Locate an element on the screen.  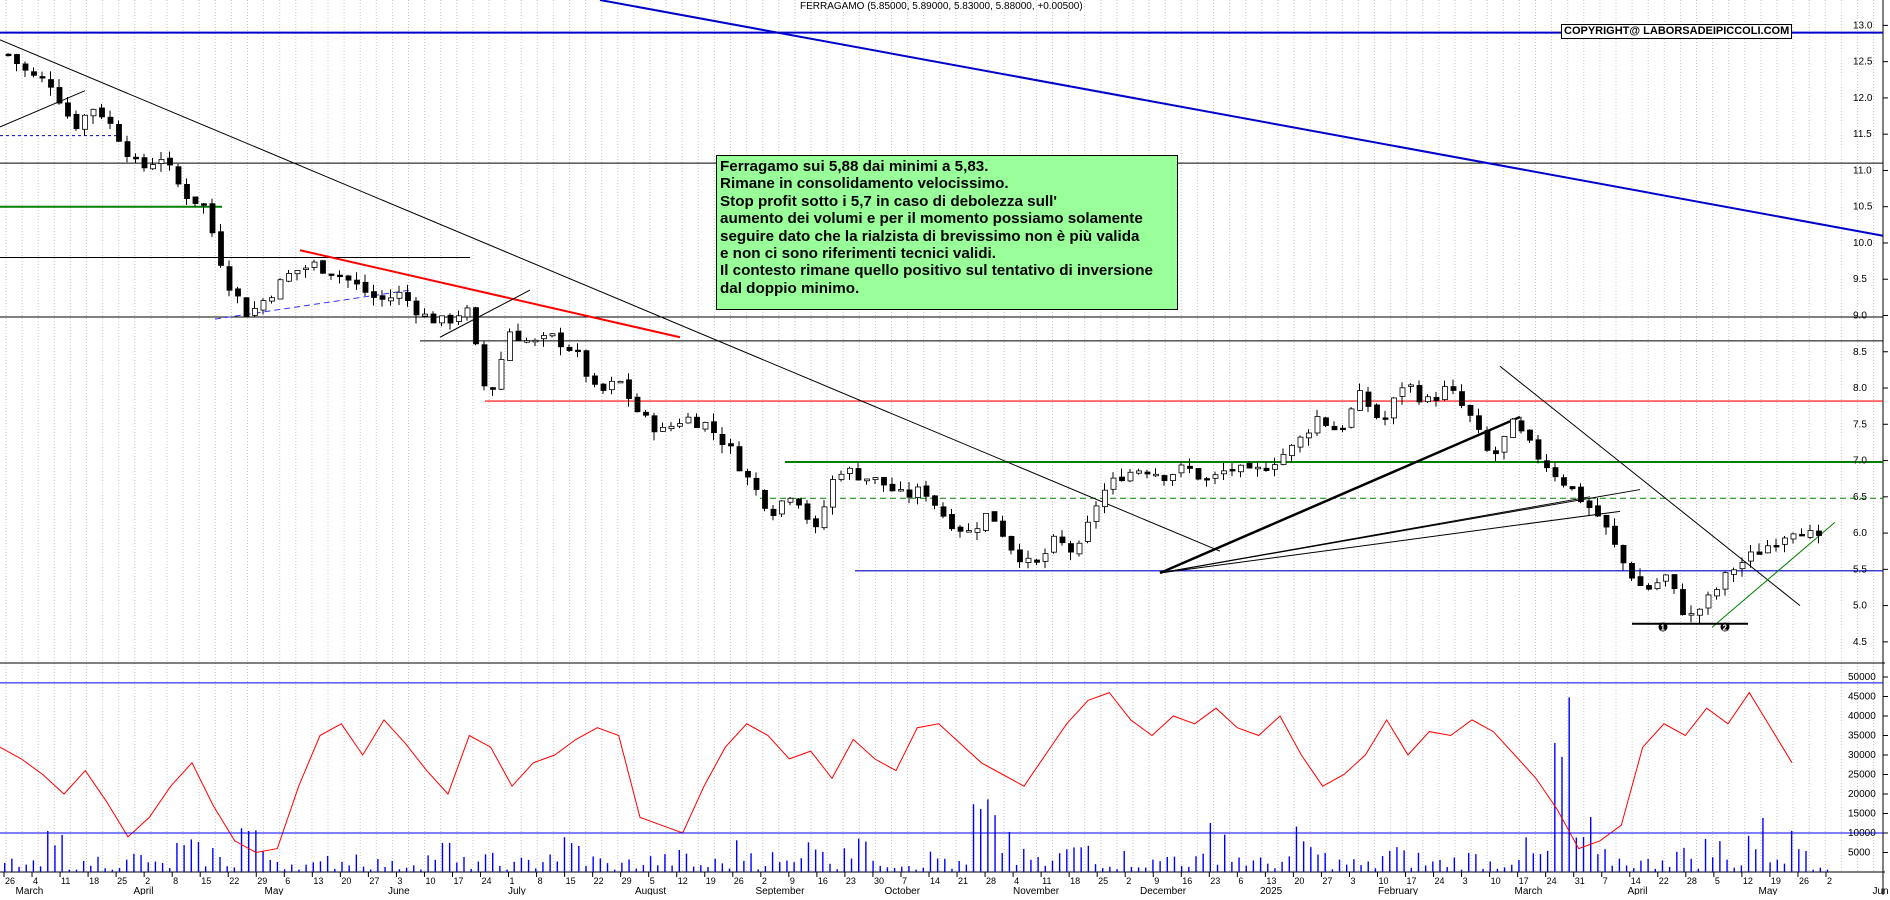
x-day-label: 29 is located at coordinates (262, 881).